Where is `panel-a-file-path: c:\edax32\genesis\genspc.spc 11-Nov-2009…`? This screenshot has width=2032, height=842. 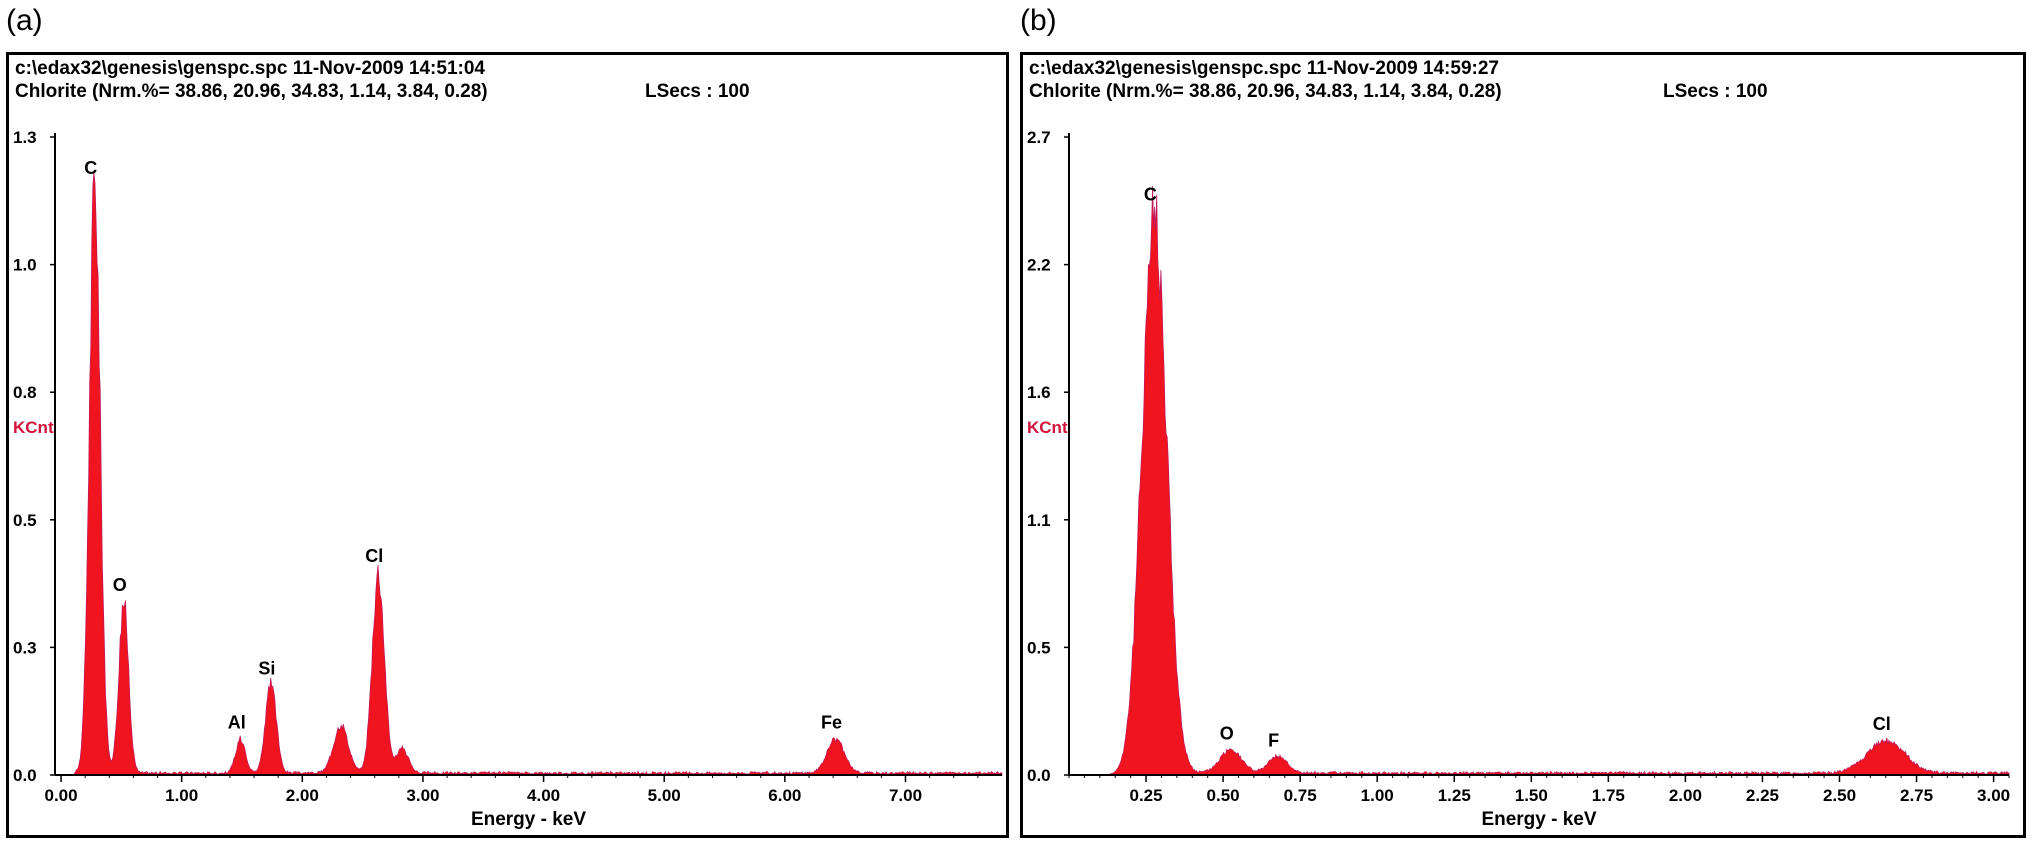
panel-a-file-path: c:\edax32\genesis\genspc.spc 11-Nov-2009… is located at coordinates (250, 68).